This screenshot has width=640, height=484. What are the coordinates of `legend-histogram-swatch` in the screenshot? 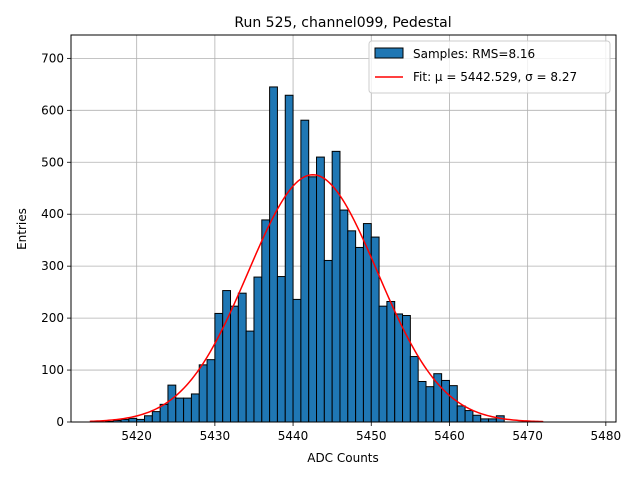 It's located at (389, 53).